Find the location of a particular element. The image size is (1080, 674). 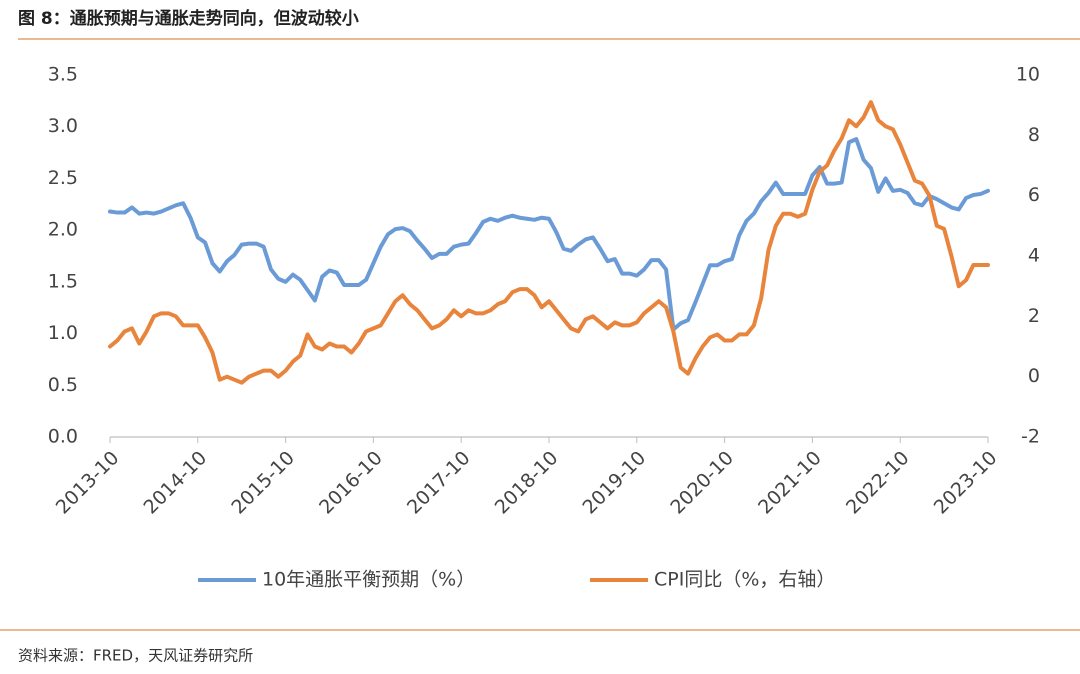

x-tick-label: 2022-10 is located at coordinates (878, 483).